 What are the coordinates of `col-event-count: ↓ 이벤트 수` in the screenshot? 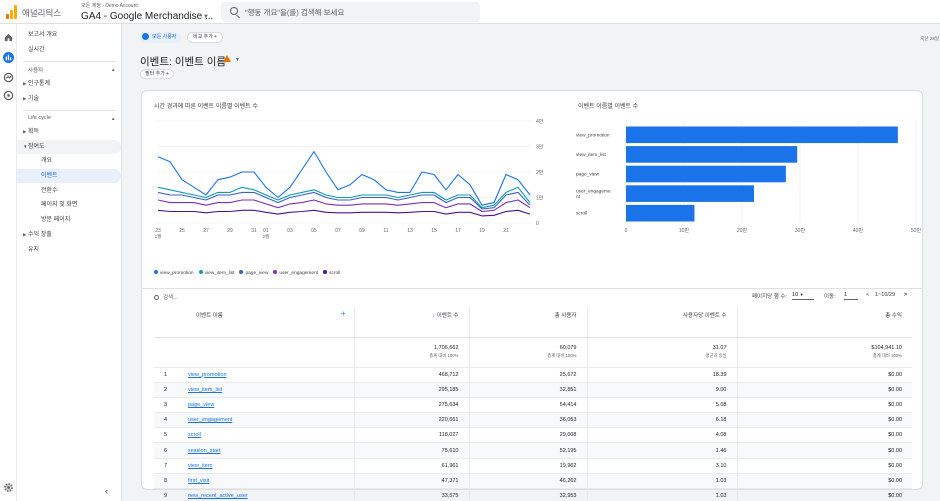 It's located at (411, 322).